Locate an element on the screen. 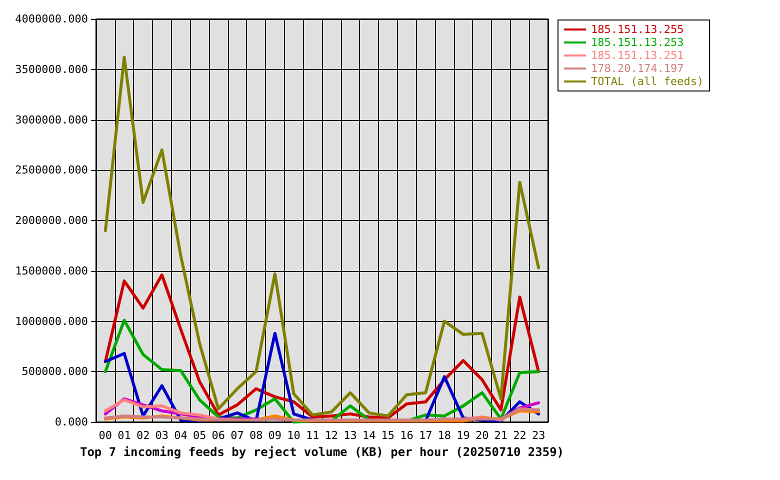  x-tick-label: 10 is located at coordinates (293, 435).